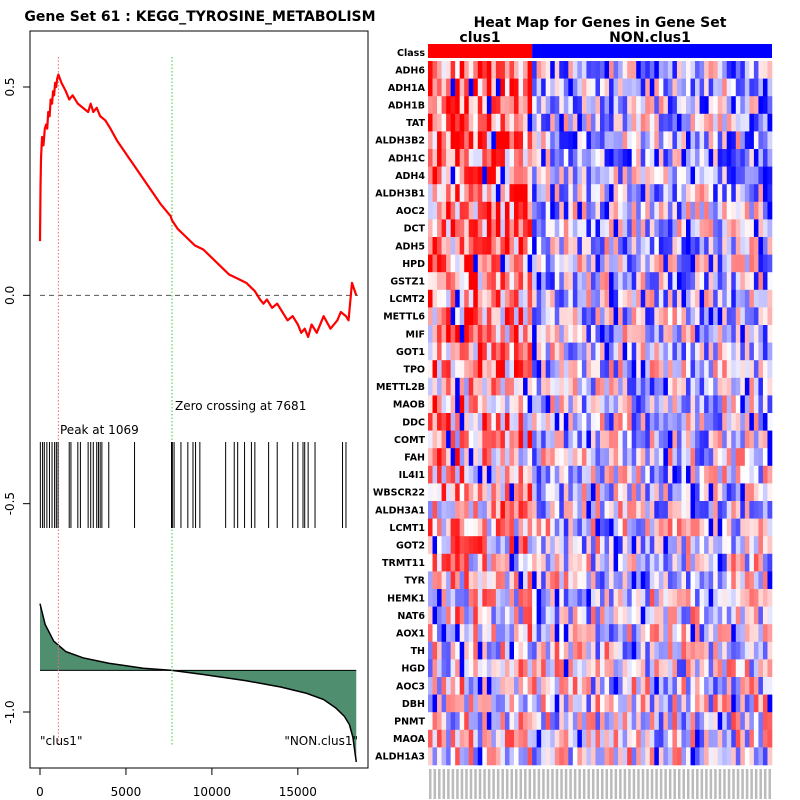  What do you see at coordinates (711, 784) in the screenshot?
I see `sample-label` at bounding box center [711, 784].